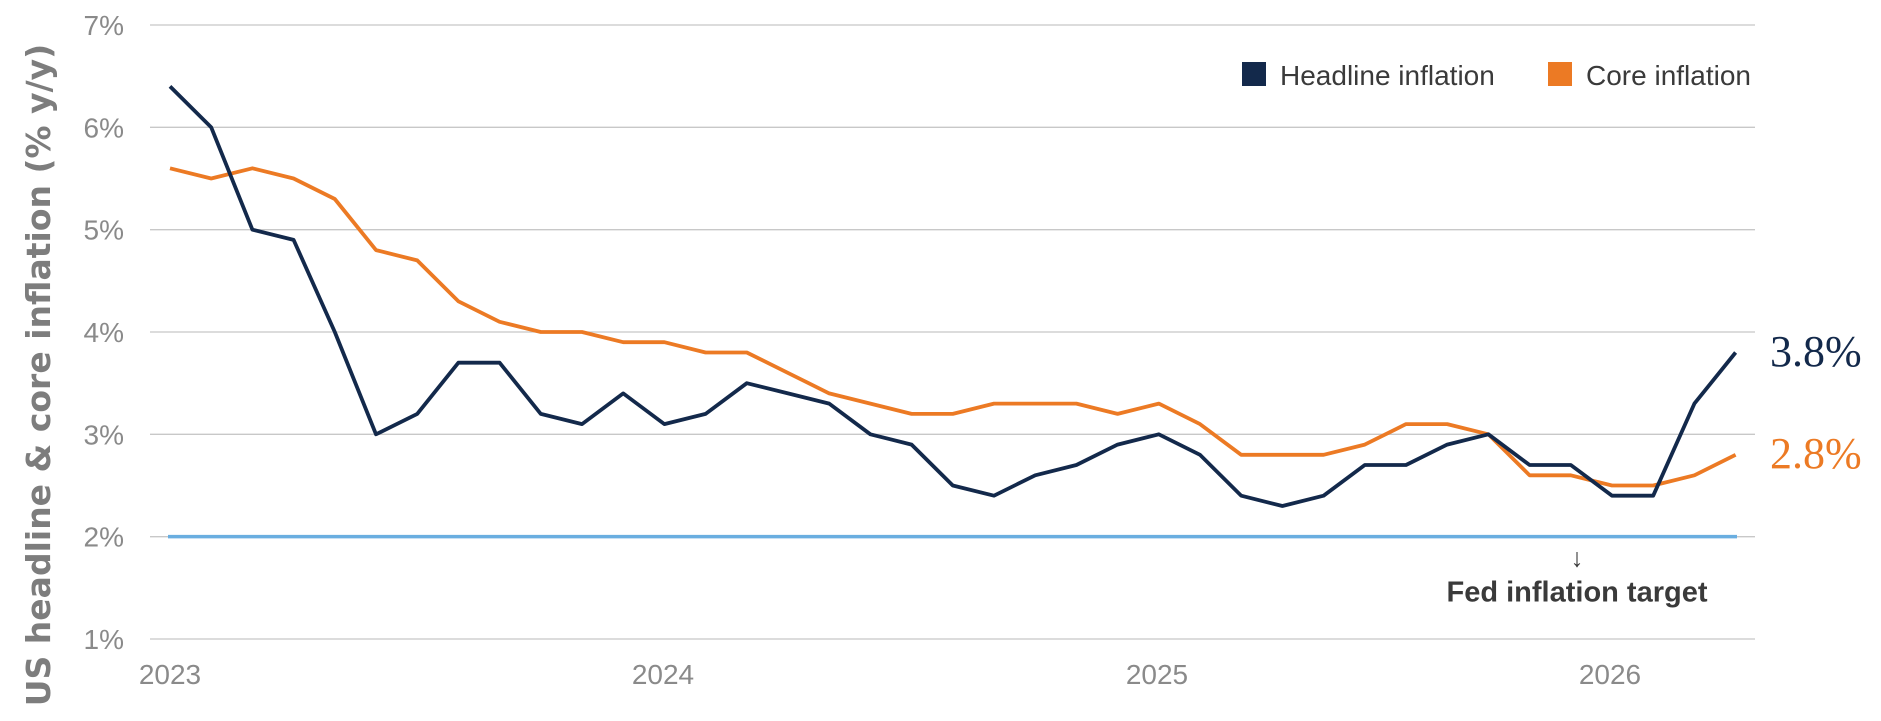  Describe the element at coordinates (170, 674) in the screenshot. I see `x-tick-label: 2023` at that location.